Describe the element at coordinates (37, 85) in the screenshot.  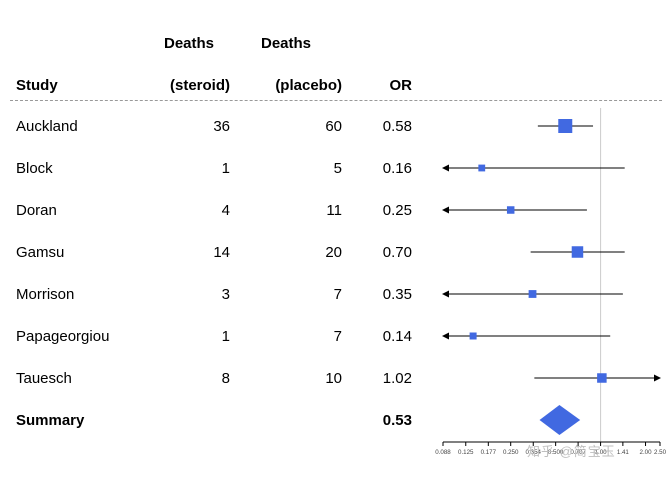
I see `col-header-study: Study` at that location.